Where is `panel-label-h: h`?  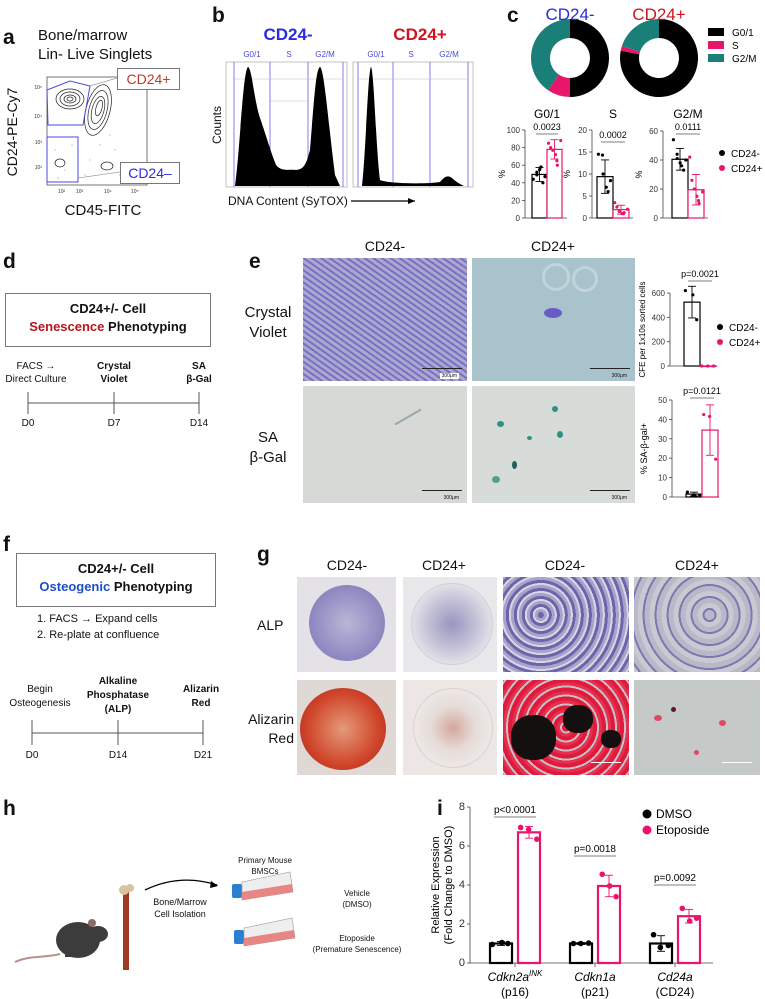 panel-label-h: h is located at coordinates (9, 808).